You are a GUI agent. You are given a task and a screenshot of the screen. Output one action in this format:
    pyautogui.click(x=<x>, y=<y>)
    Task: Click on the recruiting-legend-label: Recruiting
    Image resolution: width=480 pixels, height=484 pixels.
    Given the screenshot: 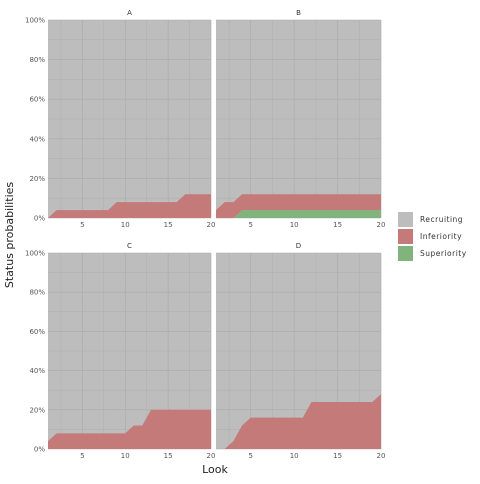 What is the action you would take?
    pyautogui.click(x=441, y=219)
    